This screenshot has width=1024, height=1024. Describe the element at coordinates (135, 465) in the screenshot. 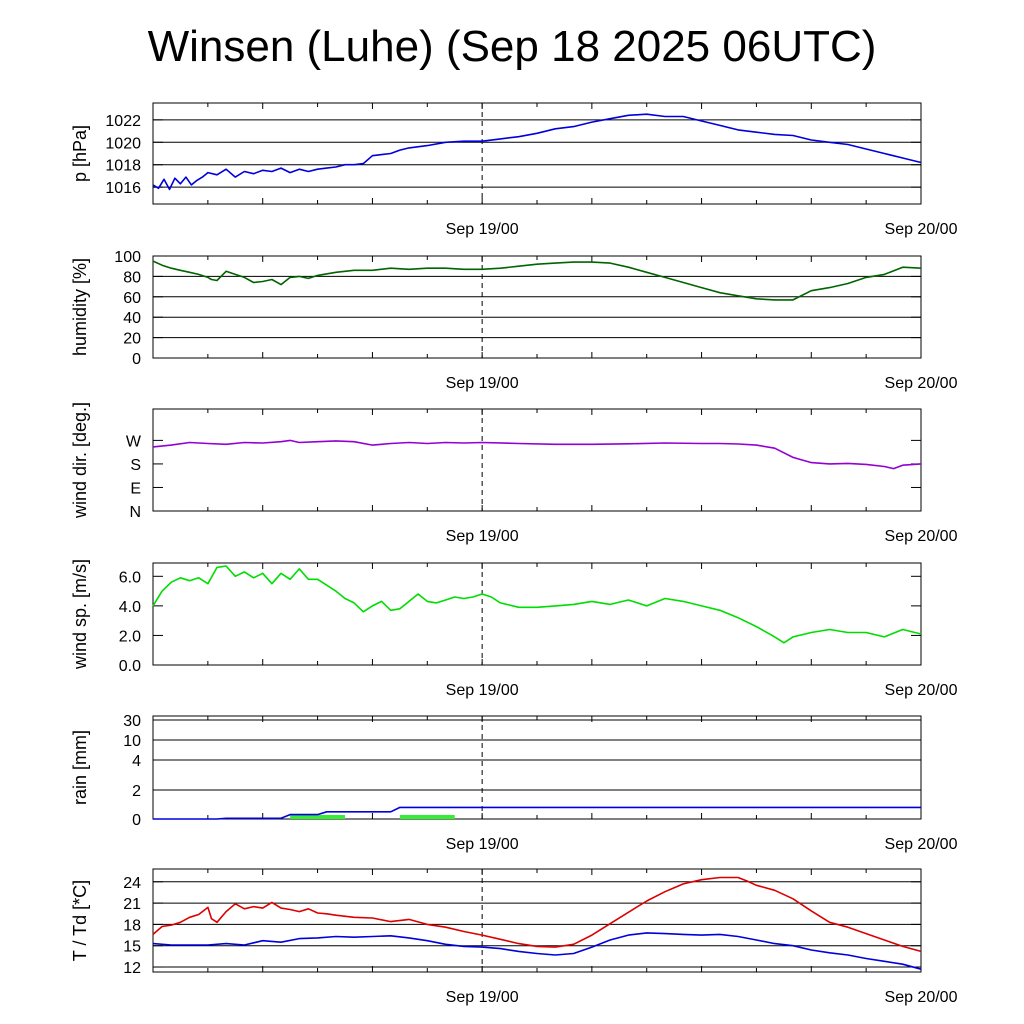

I see `wind-direction-y-tick-label: S` at that location.